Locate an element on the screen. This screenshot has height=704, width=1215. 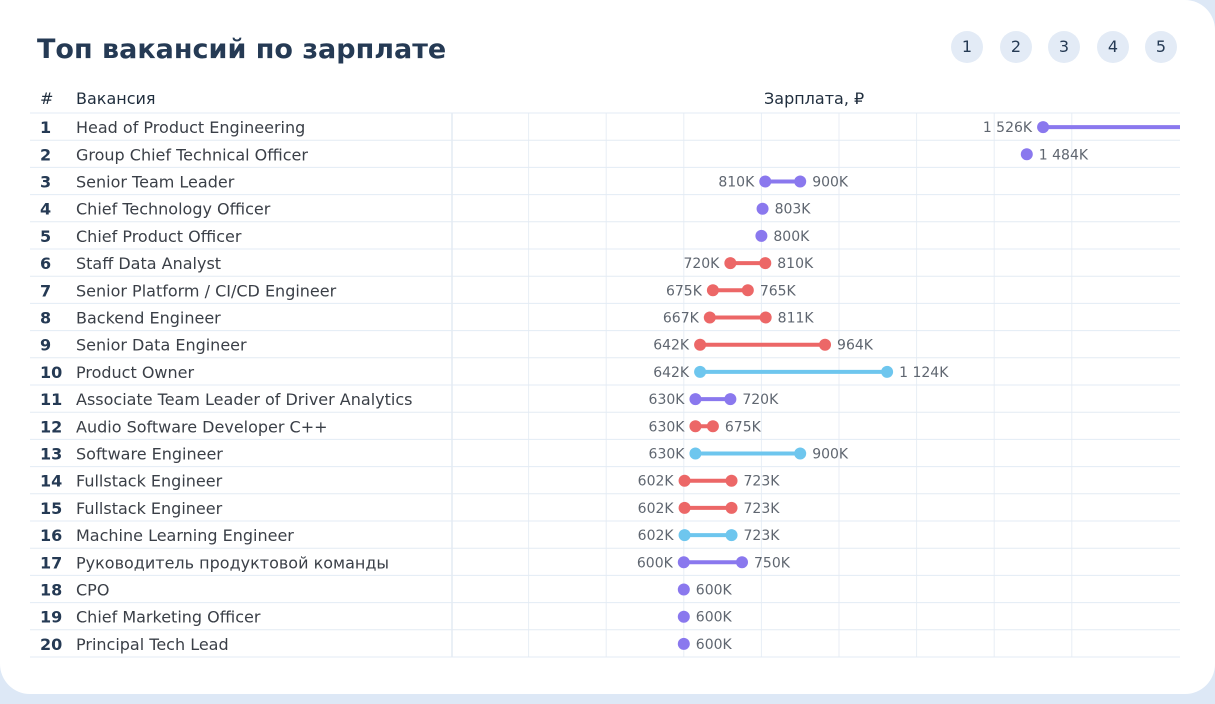
row-rank: 19 is located at coordinates (51, 617).